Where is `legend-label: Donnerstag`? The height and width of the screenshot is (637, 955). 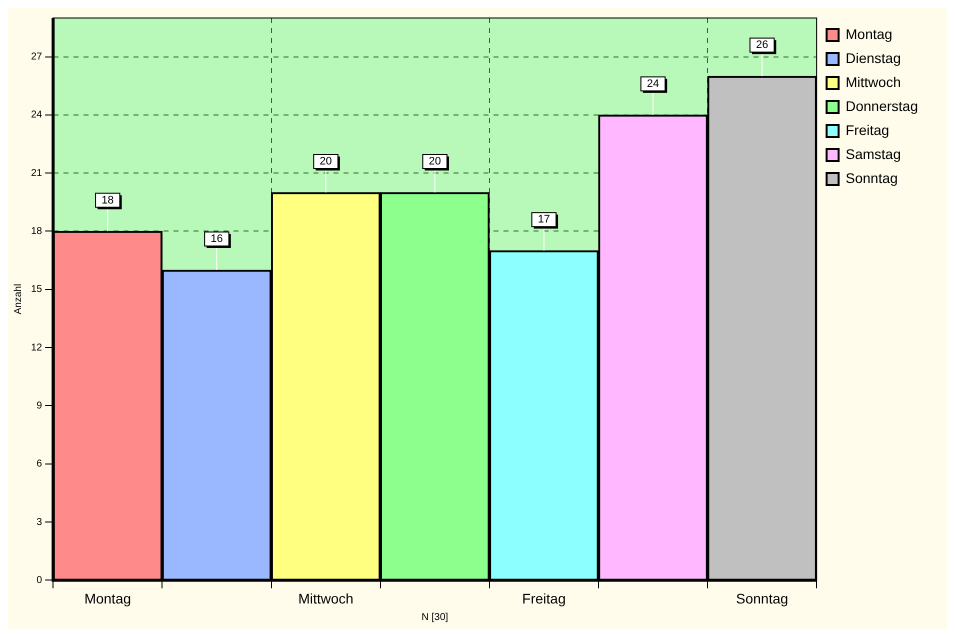
legend-label: Donnerstag is located at coordinates (882, 106).